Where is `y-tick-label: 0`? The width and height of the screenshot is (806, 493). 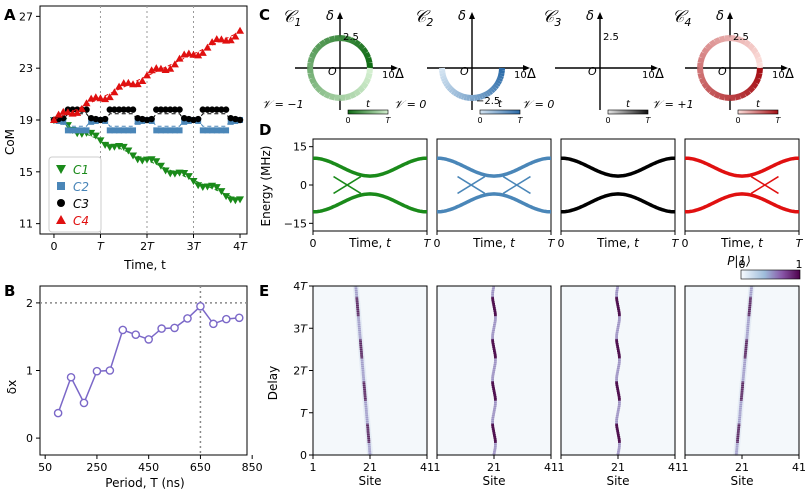
y-tick-label: 0 is located at coordinates (29, 438).